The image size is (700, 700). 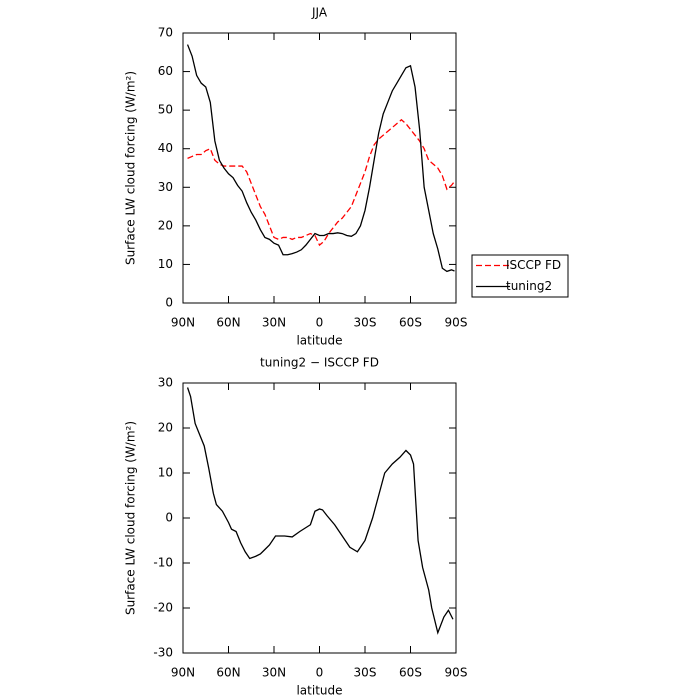 What do you see at coordinates (533, 265) in the screenshot?
I see `legend-label: ISCCP FD` at bounding box center [533, 265].